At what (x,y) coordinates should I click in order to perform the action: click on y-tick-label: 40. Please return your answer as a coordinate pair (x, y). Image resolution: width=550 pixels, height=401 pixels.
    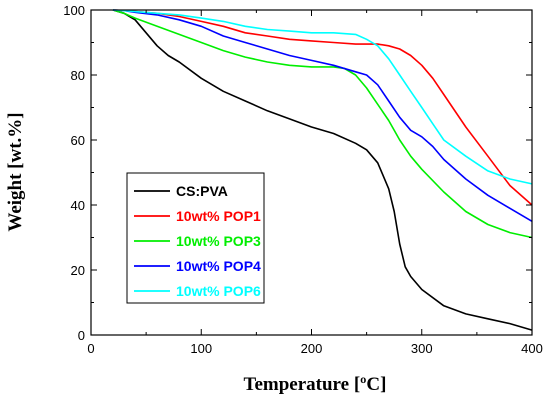
    Looking at the image, I should click on (78, 205).